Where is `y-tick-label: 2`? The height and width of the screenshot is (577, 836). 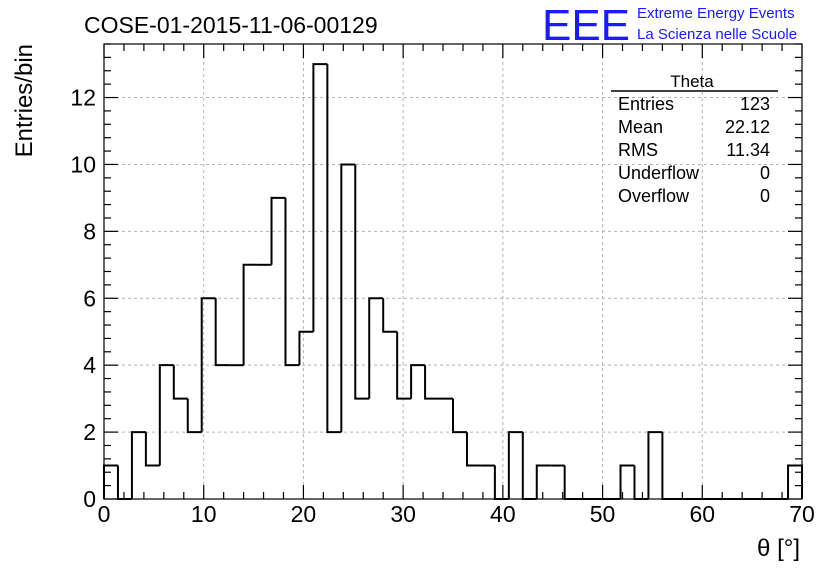 y-tick-label: 2 is located at coordinates (89, 432).